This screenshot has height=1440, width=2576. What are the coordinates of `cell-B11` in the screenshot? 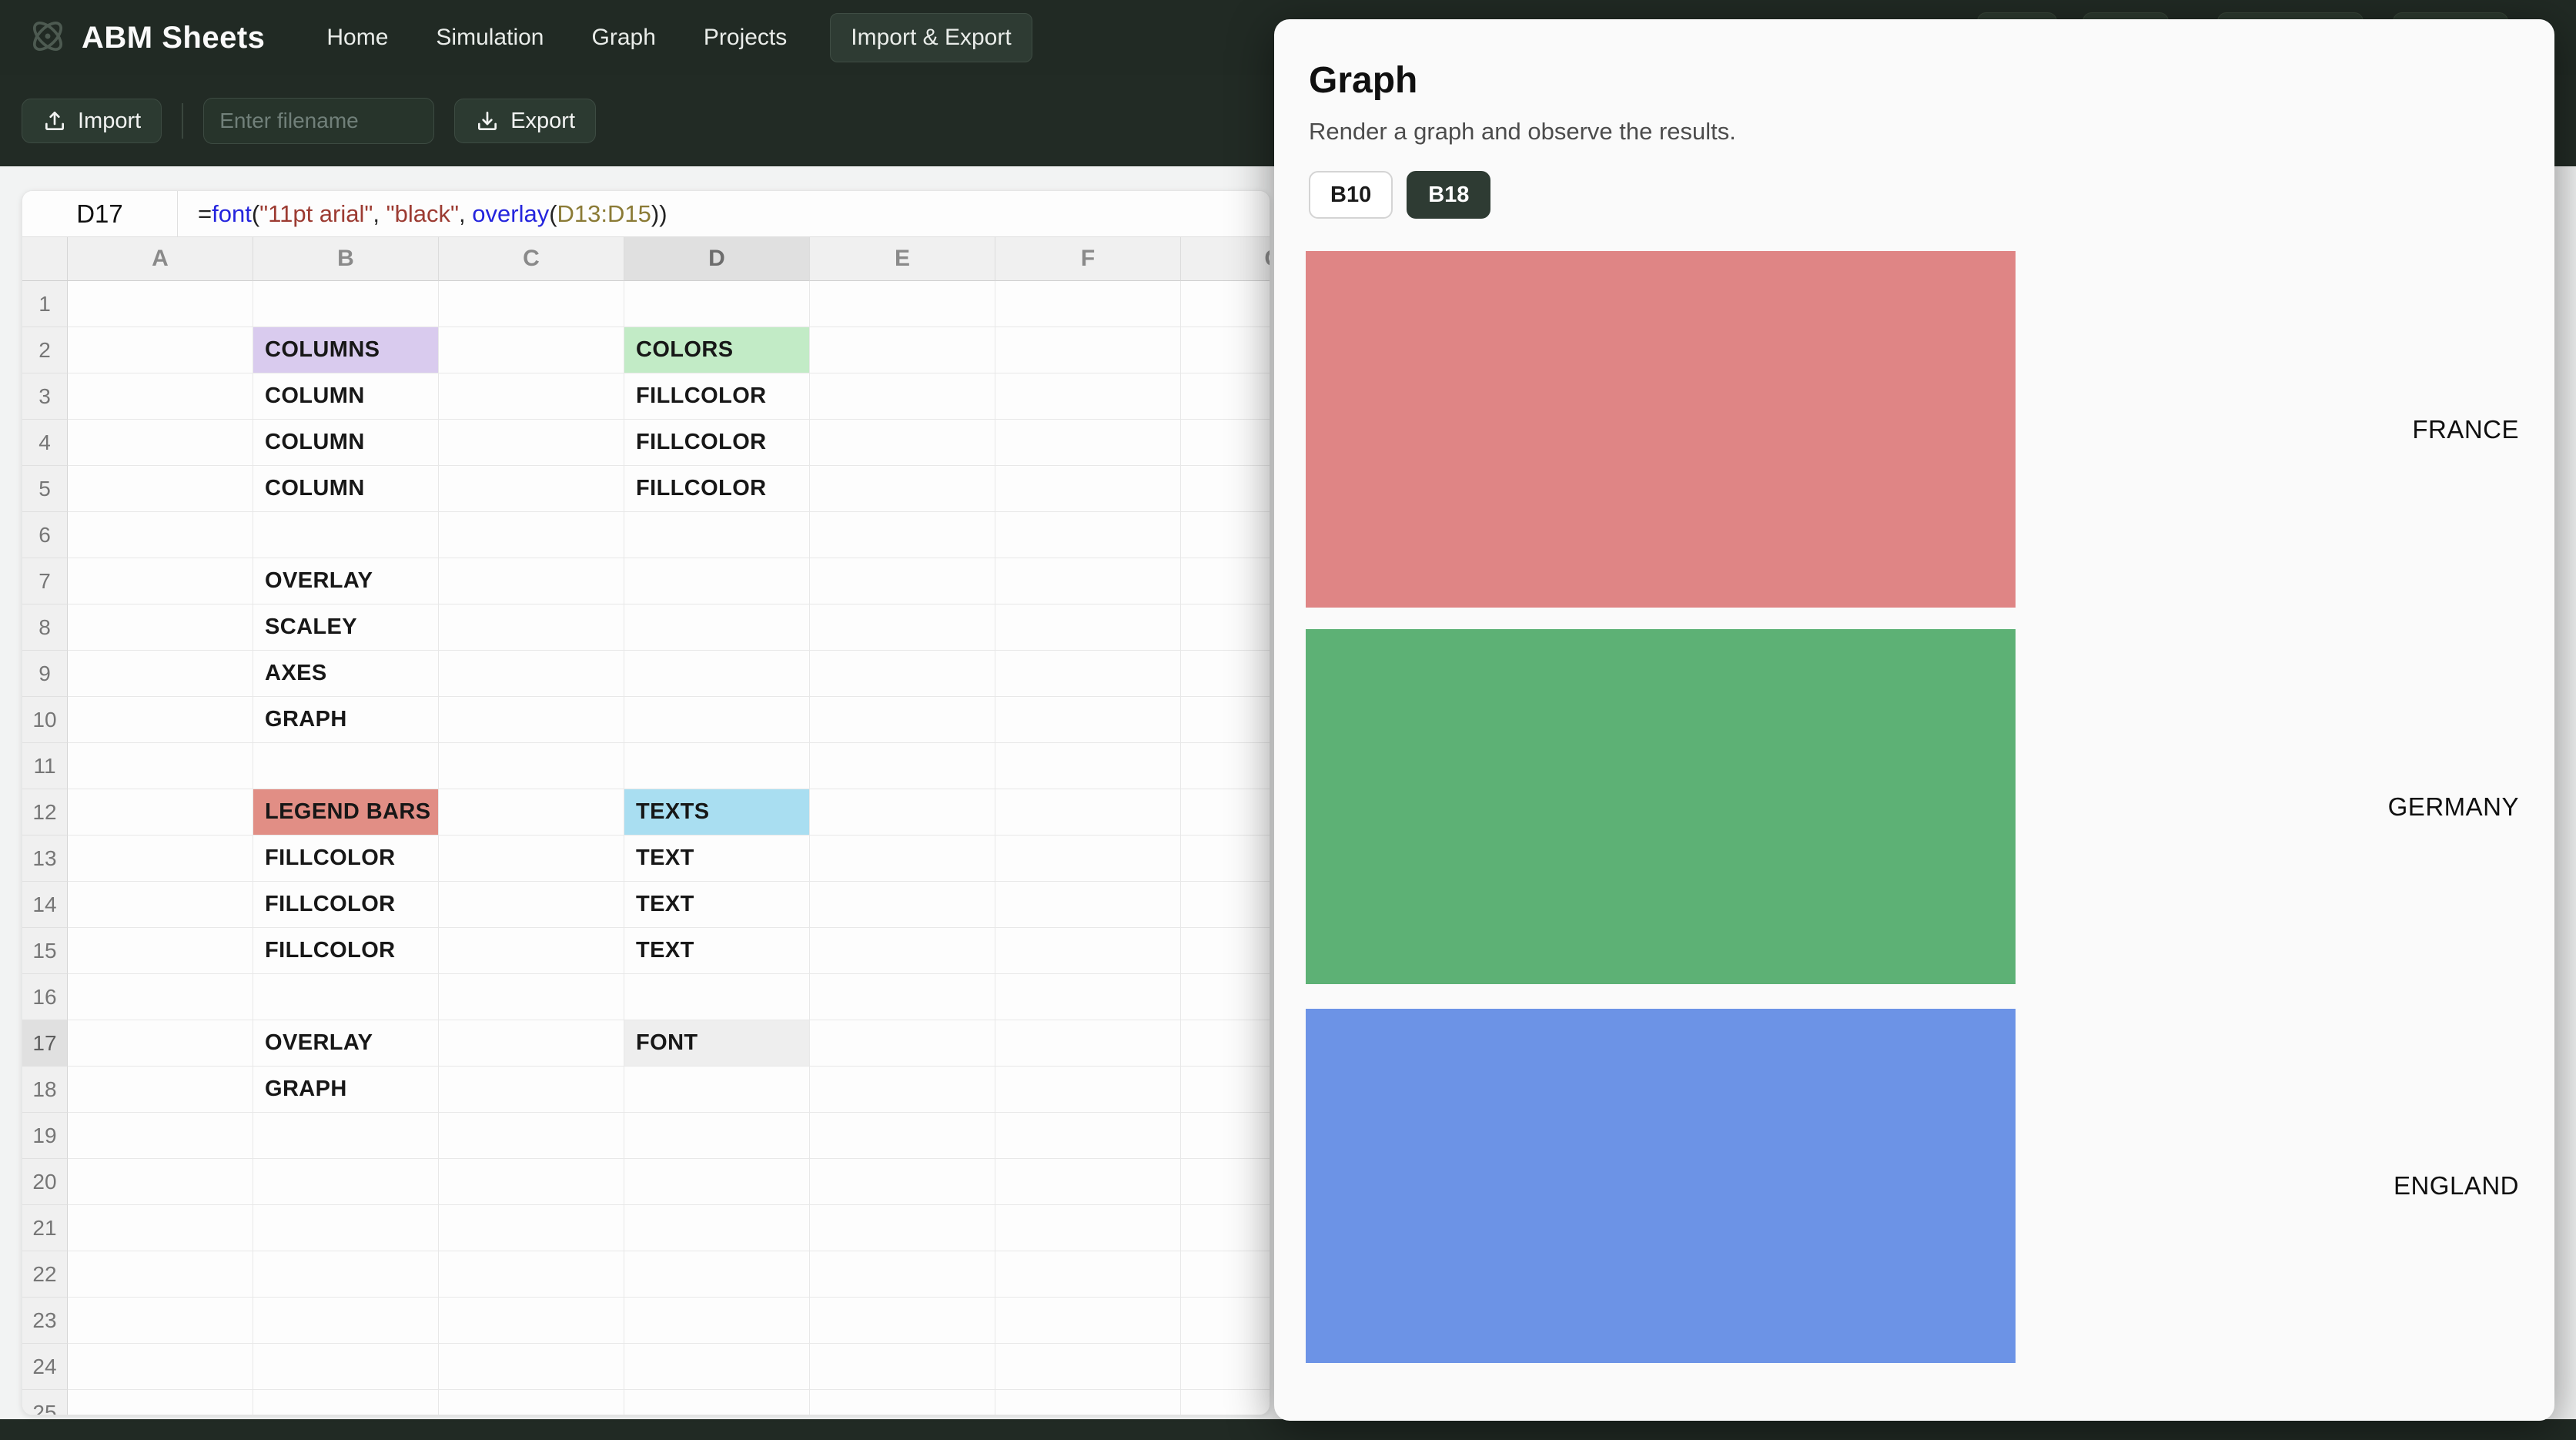 It's located at (346, 766).